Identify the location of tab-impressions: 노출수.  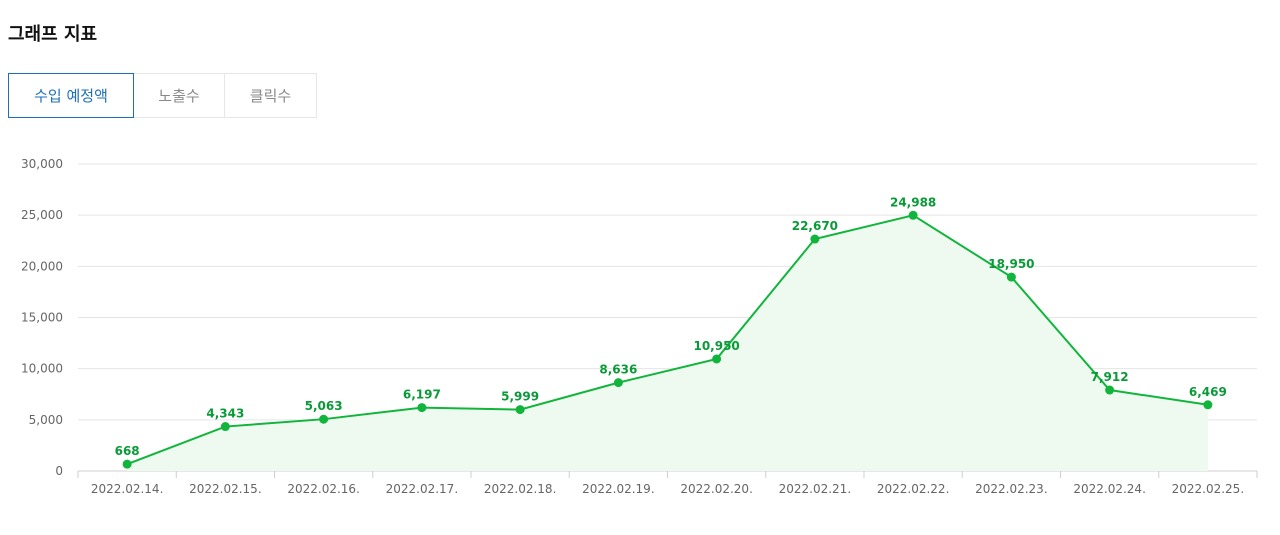
(179, 95).